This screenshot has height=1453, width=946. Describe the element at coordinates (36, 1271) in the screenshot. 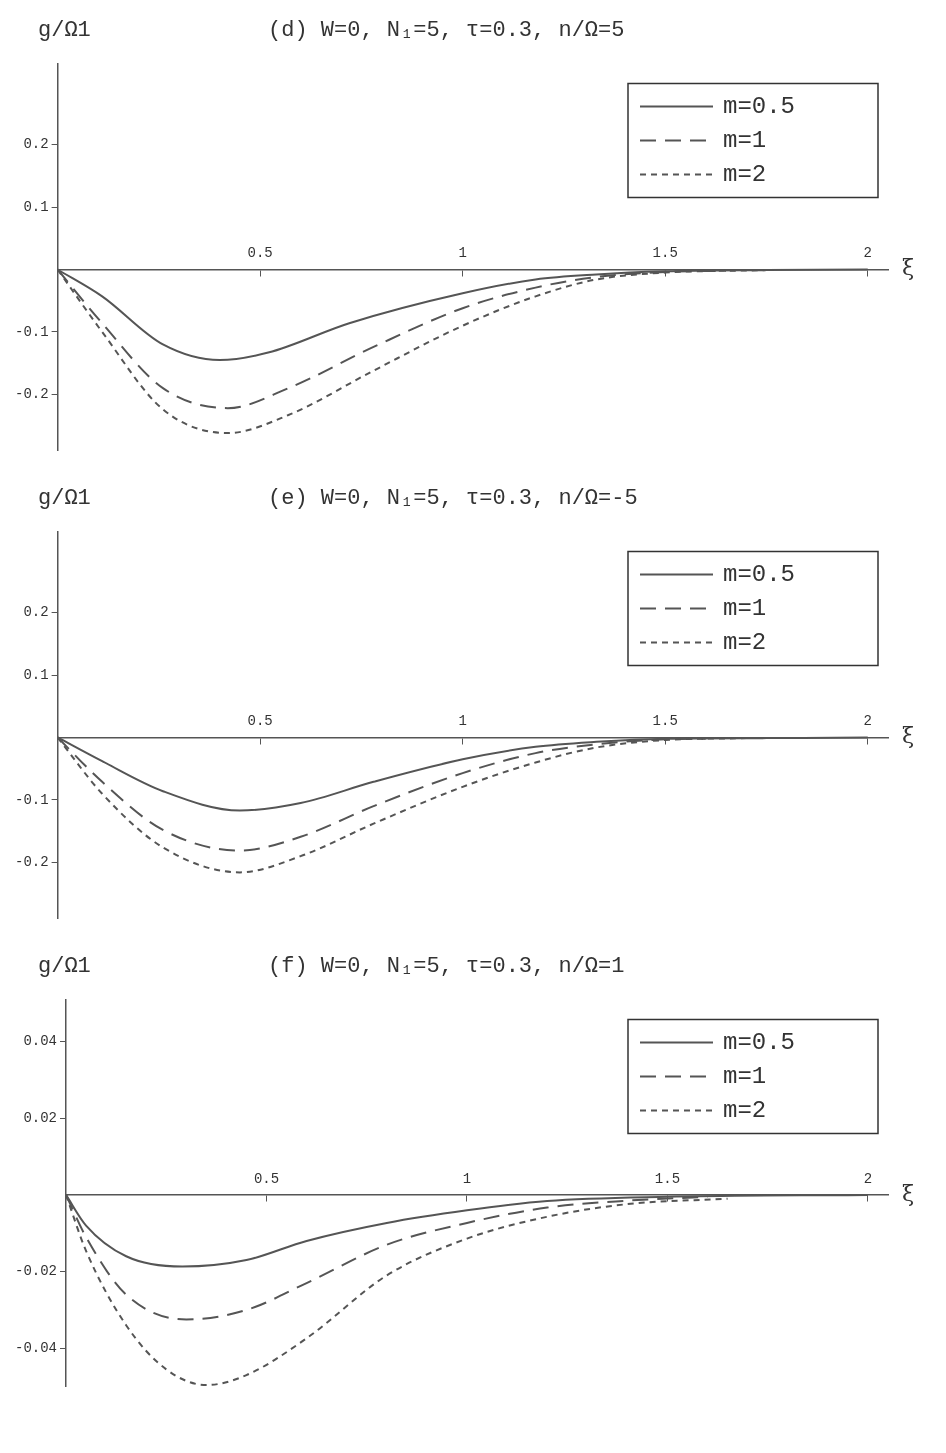

I see `y-tick-label: -0.02` at that location.